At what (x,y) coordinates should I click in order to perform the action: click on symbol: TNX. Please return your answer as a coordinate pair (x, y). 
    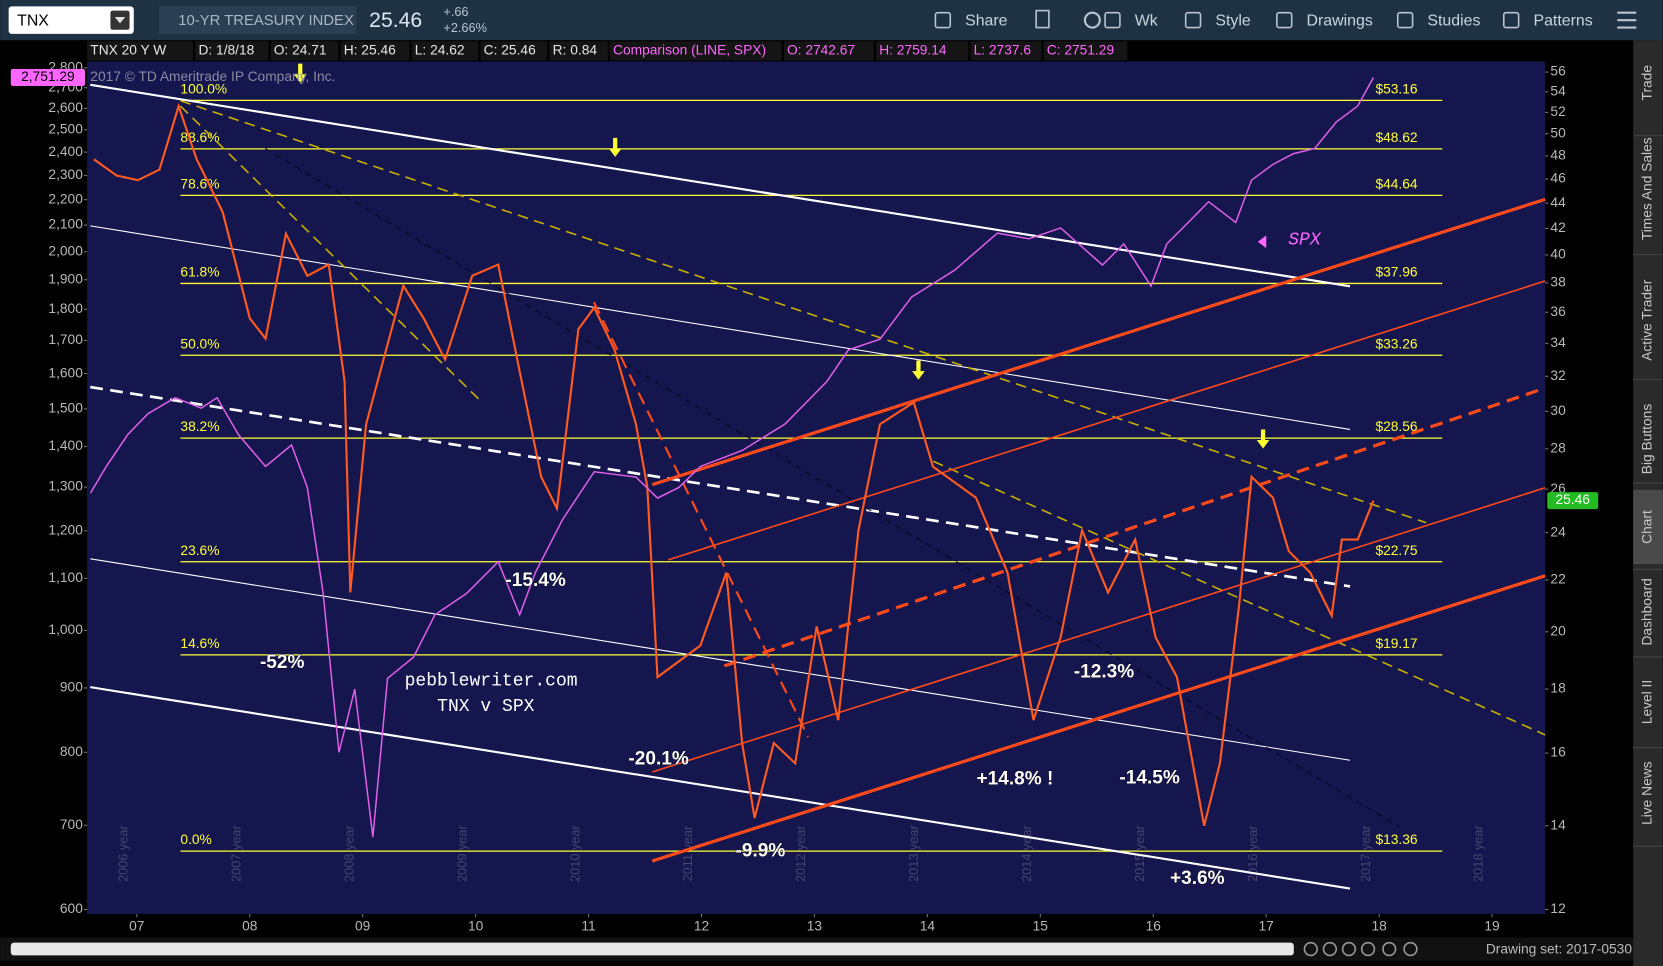
    Looking at the image, I should click on (33, 20).